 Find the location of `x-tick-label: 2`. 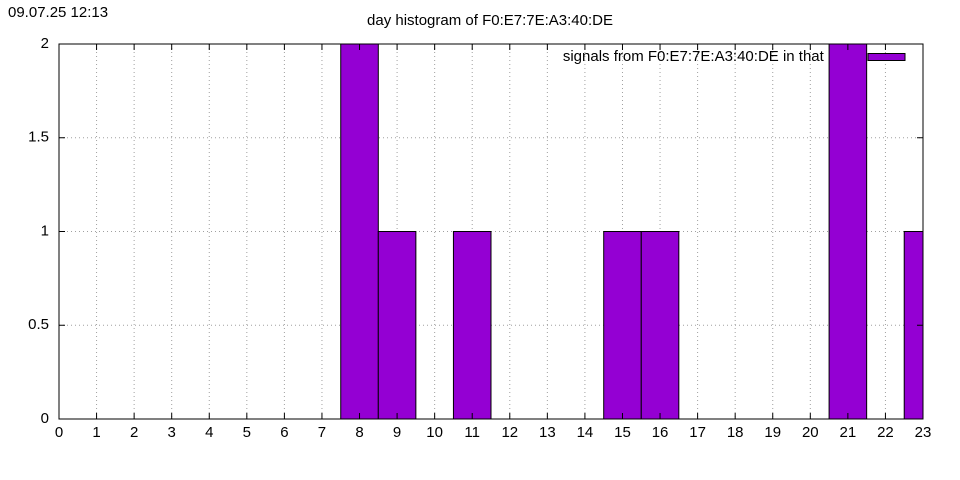

x-tick-label: 2 is located at coordinates (134, 432).